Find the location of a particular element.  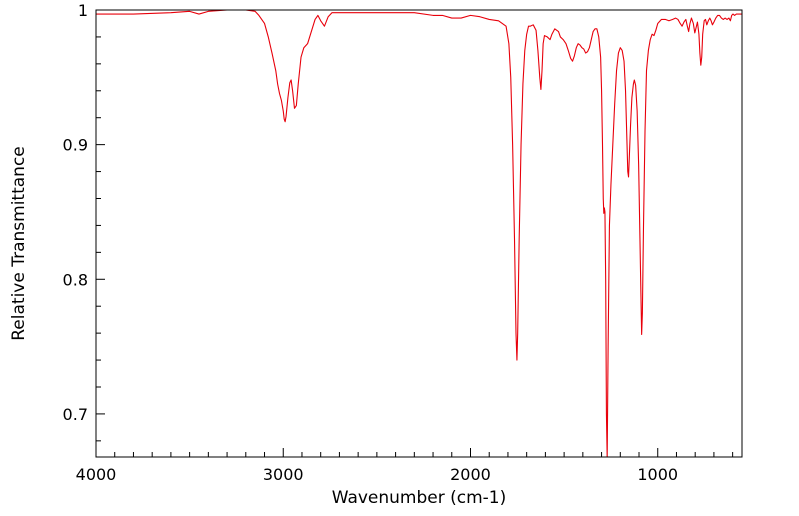

x-tick-label: 4000 is located at coordinates (96, 474).